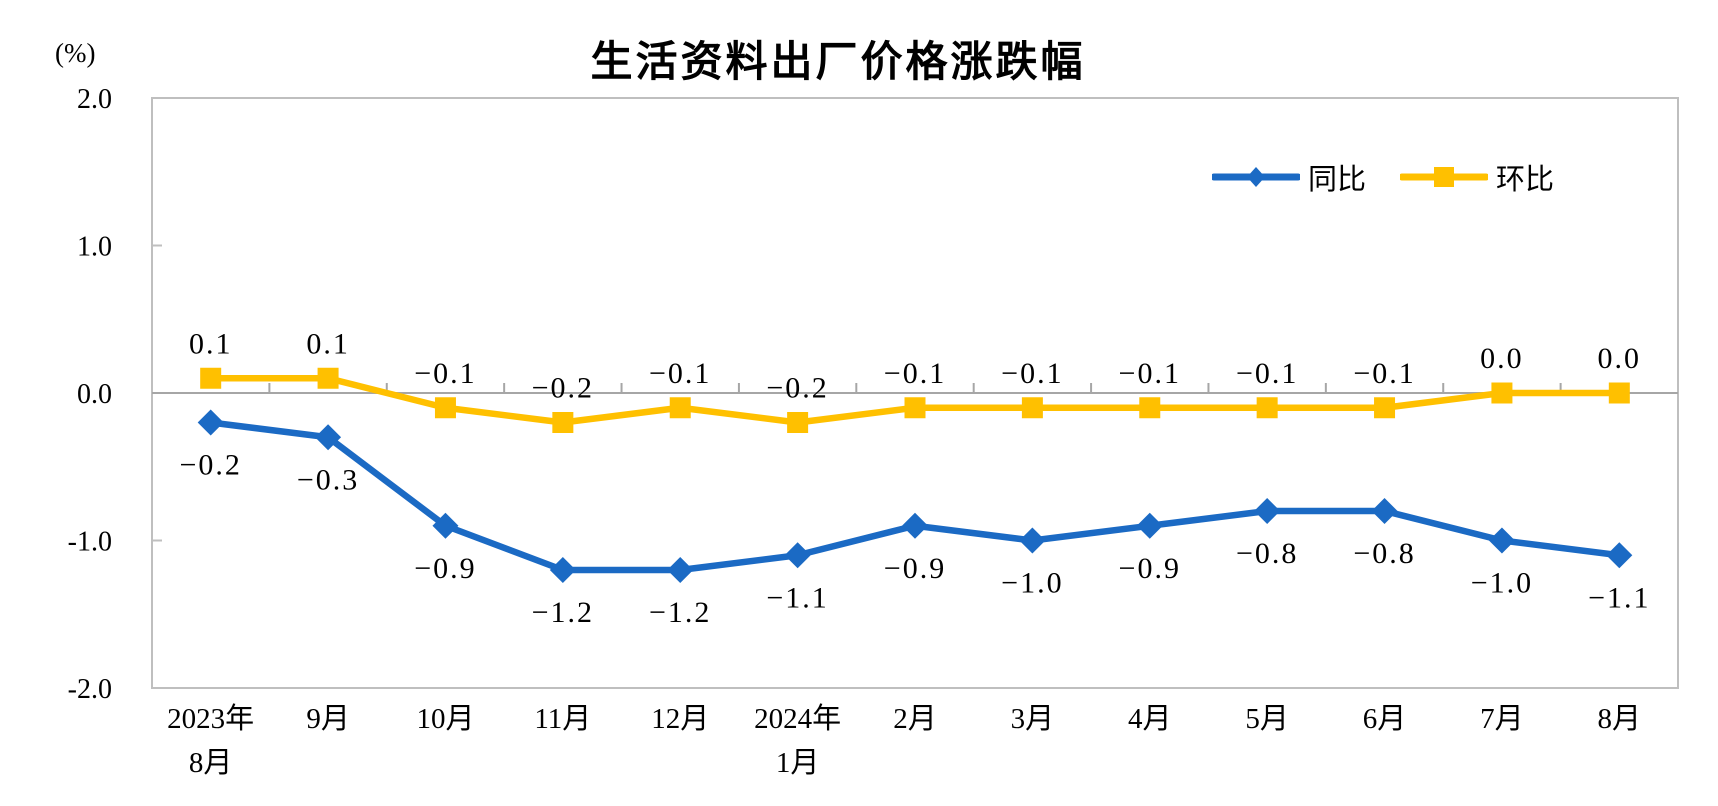  What do you see at coordinates (445, 719) in the screenshot?
I see `x-axis-category-label: 10月` at bounding box center [445, 719].